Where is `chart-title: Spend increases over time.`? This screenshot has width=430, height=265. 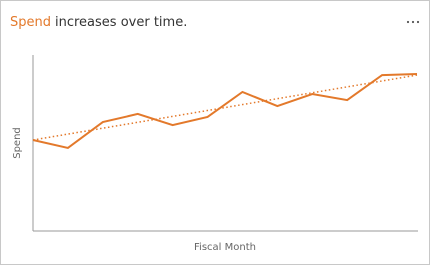
chart-title: Spend increases over time. is located at coordinates (98, 22).